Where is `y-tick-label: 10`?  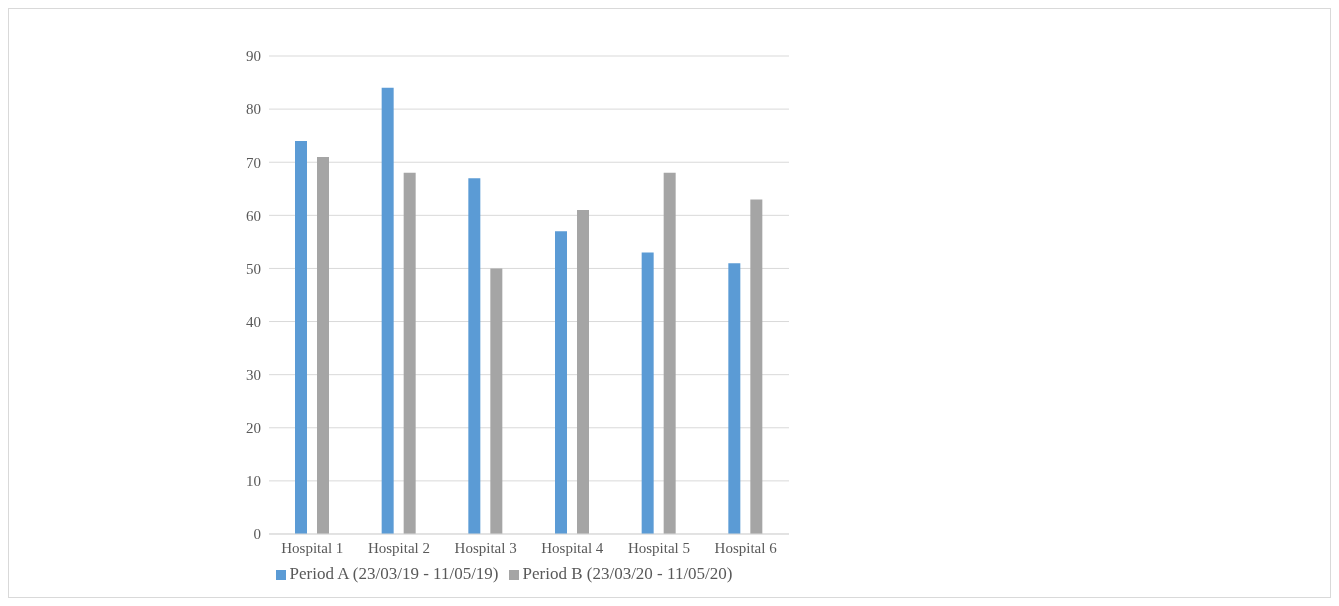 y-tick-label: 10 is located at coordinates (253, 481).